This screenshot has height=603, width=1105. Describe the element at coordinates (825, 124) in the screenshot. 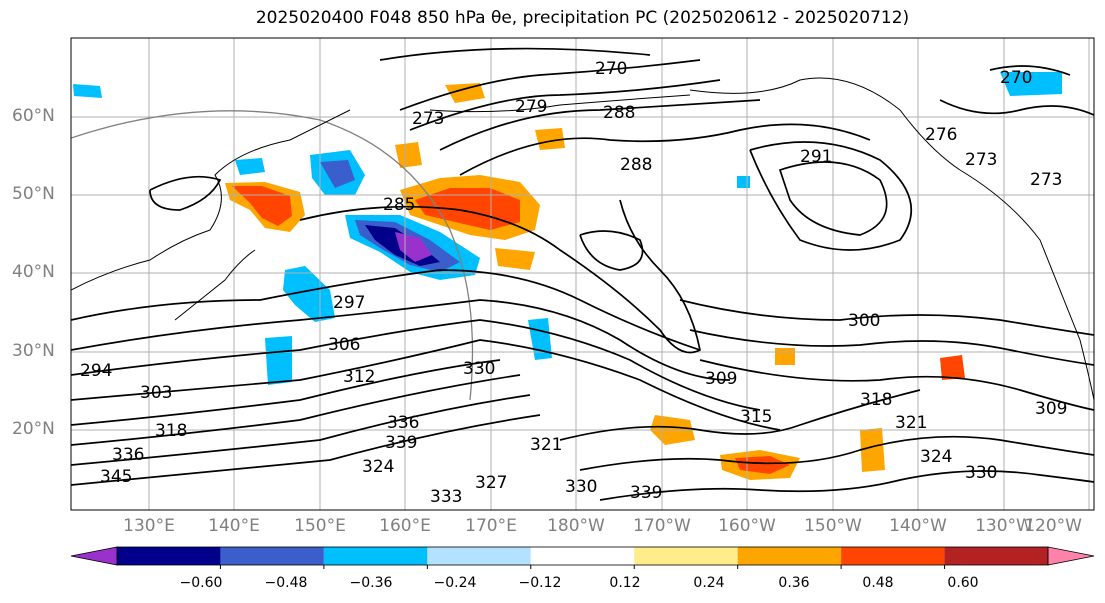

I see `coast-alaska` at that location.